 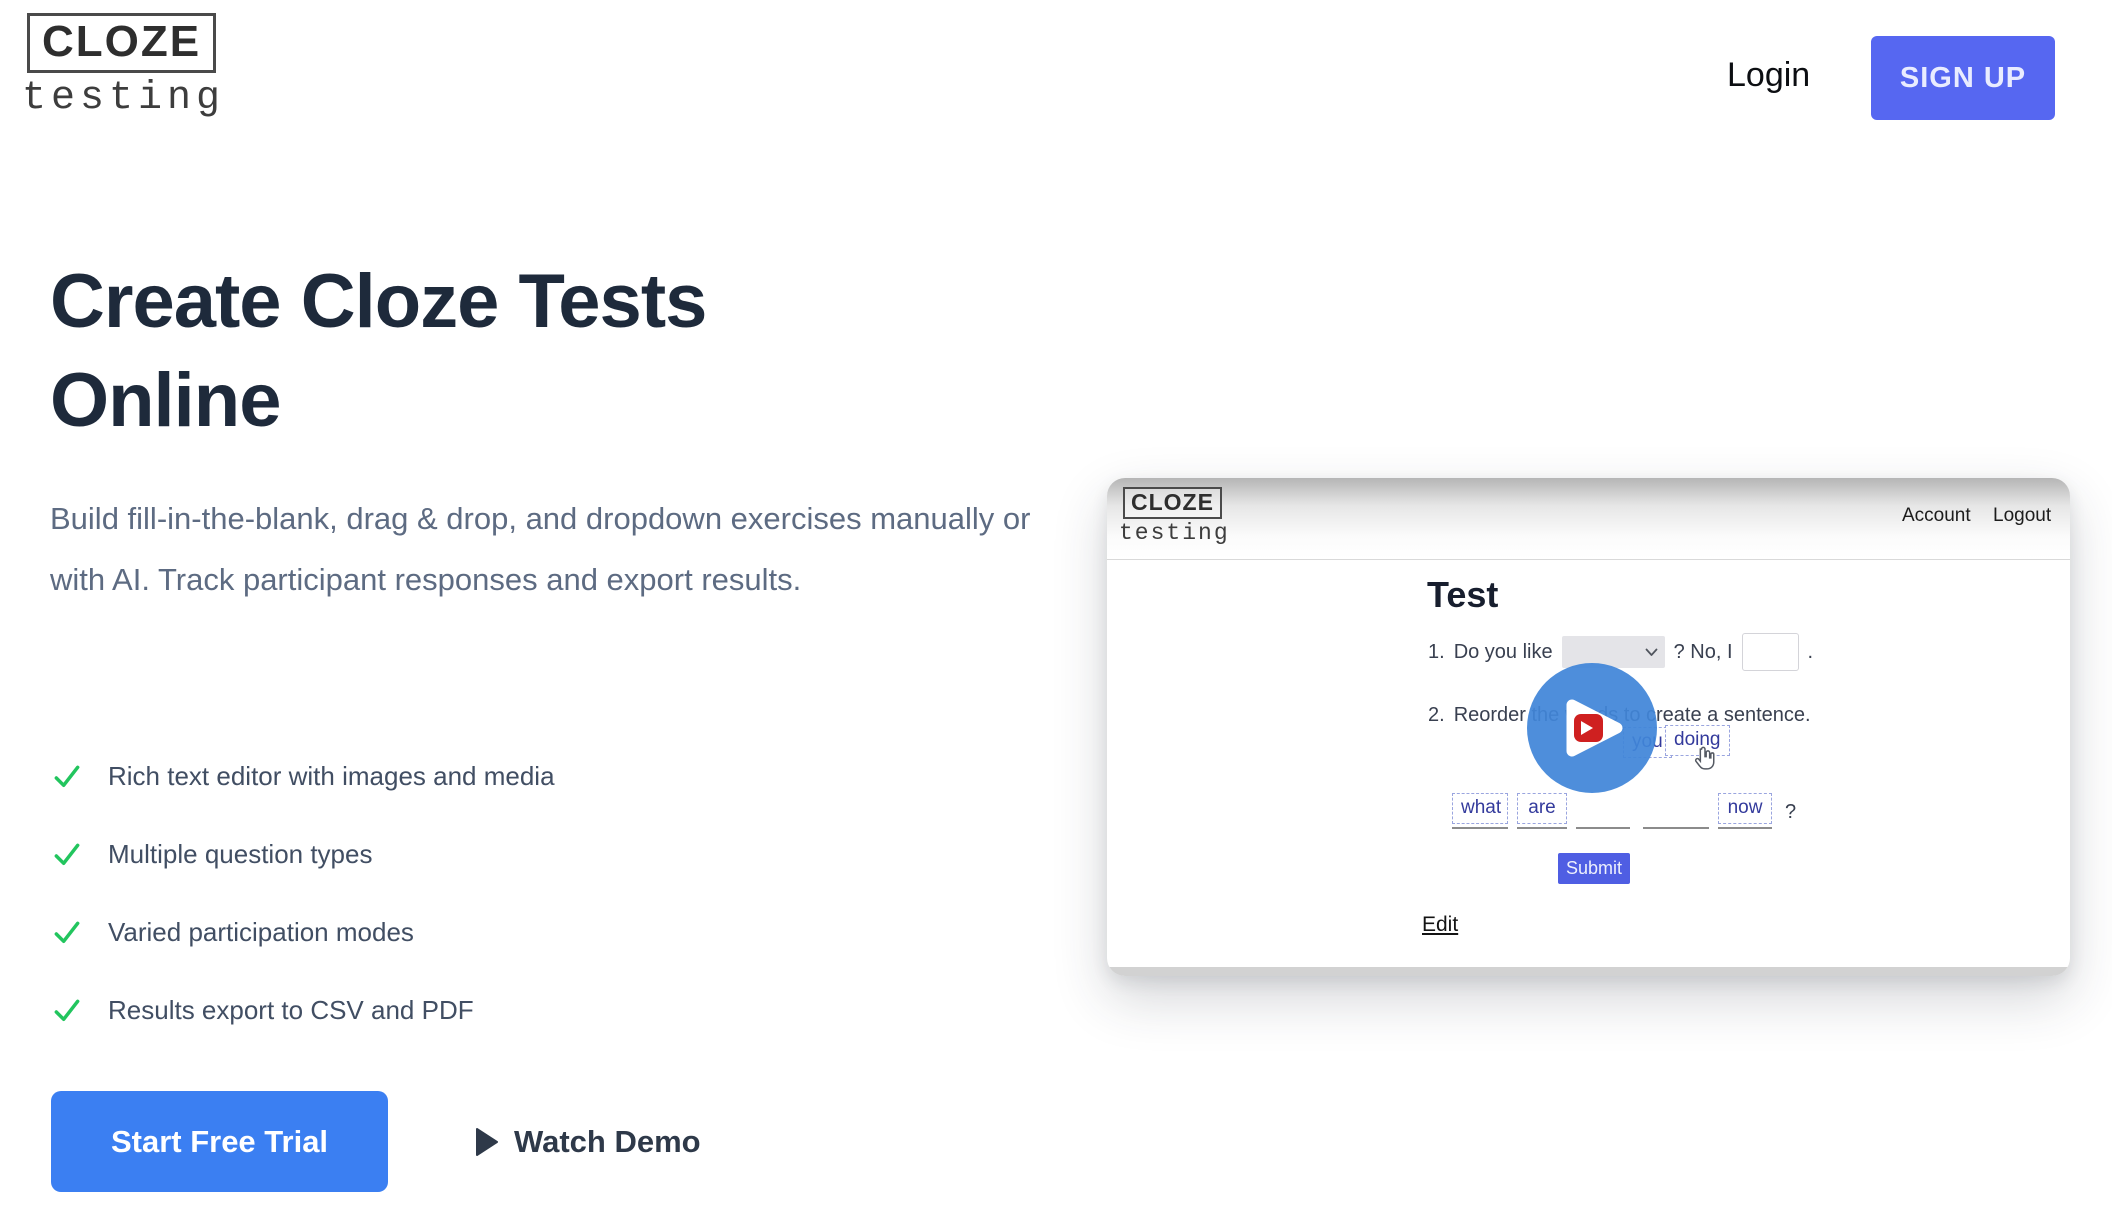 What do you see at coordinates (1703, 651) in the screenshot?
I see `question-text: ? No, I` at bounding box center [1703, 651].